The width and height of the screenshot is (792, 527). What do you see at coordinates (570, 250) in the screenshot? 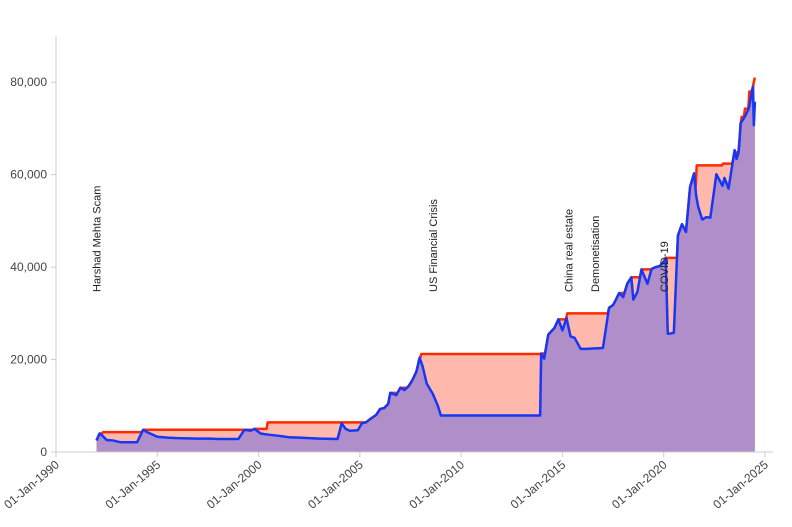
I see `annotation-label: China real estate` at bounding box center [570, 250].